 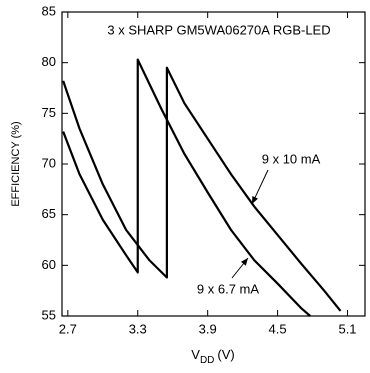 I want to click on y-tick-label: 70, so click(x=49, y=162).